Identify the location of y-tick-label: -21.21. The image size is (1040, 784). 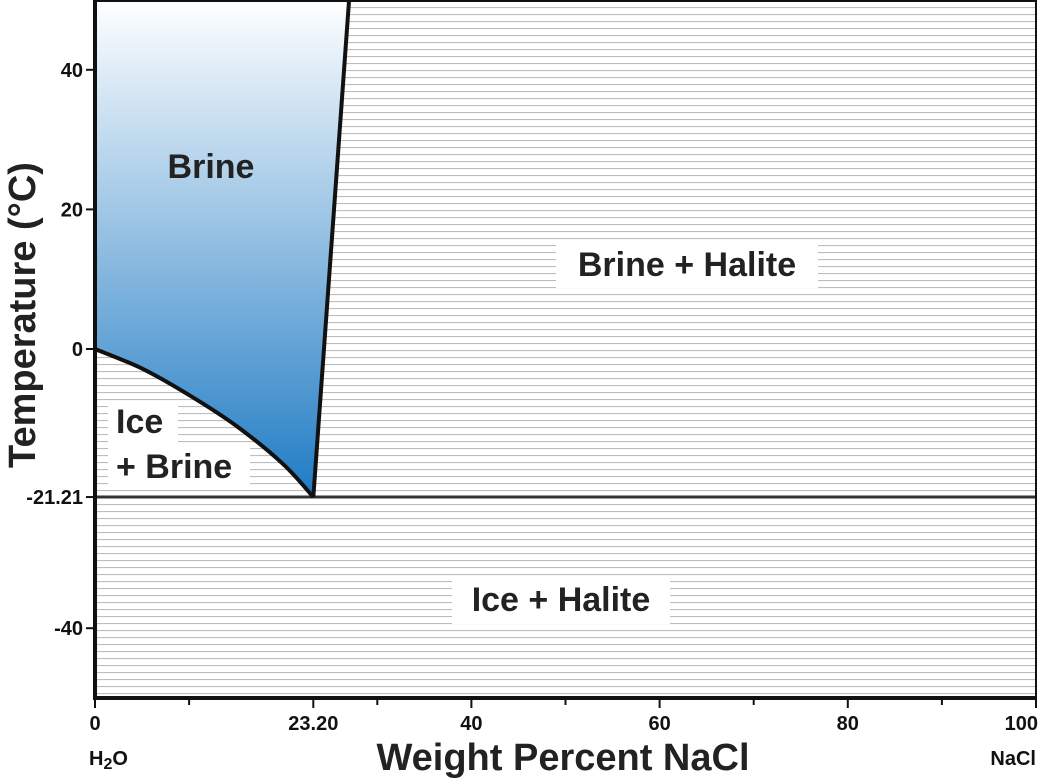
(54, 498).